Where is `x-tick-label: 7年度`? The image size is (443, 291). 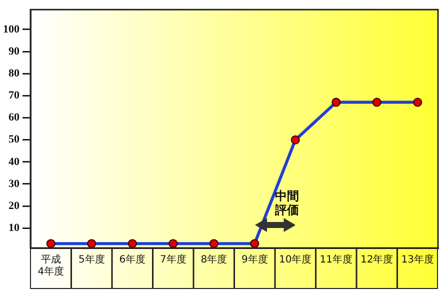
x-tick-label: 7年度 is located at coordinates (173, 260).